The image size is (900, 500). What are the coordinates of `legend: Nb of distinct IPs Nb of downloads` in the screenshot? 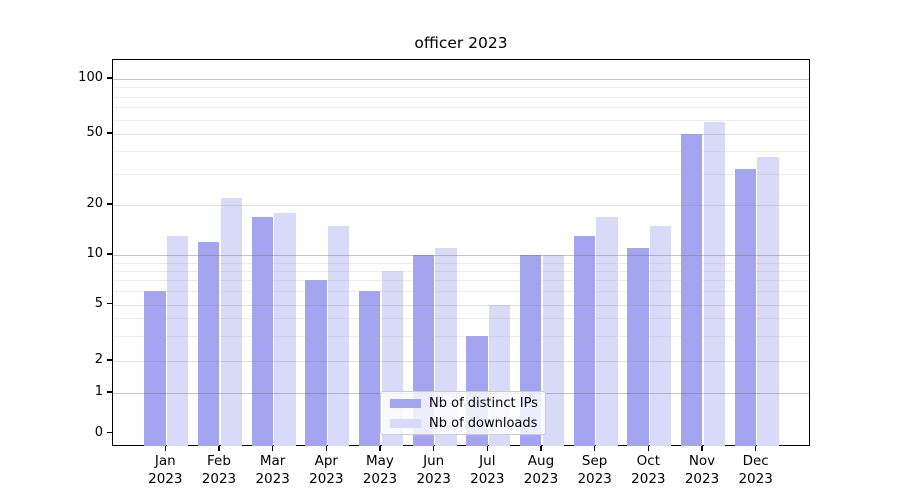 It's located at (463, 413).